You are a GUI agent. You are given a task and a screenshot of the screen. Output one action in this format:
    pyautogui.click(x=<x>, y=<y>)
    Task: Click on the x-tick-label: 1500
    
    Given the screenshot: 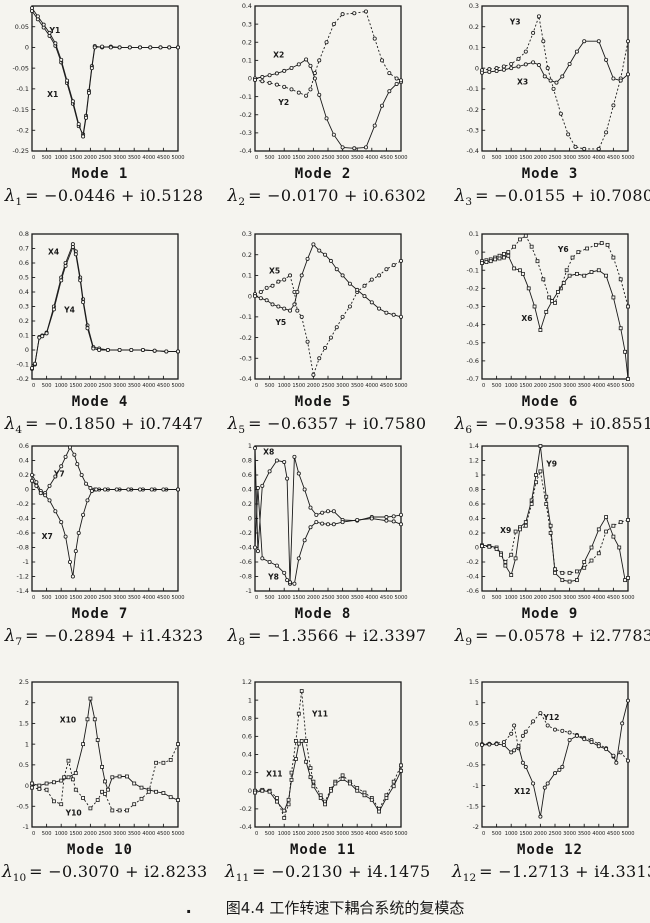 What is the action you would take?
    pyautogui.click(x=525, y=834)
    